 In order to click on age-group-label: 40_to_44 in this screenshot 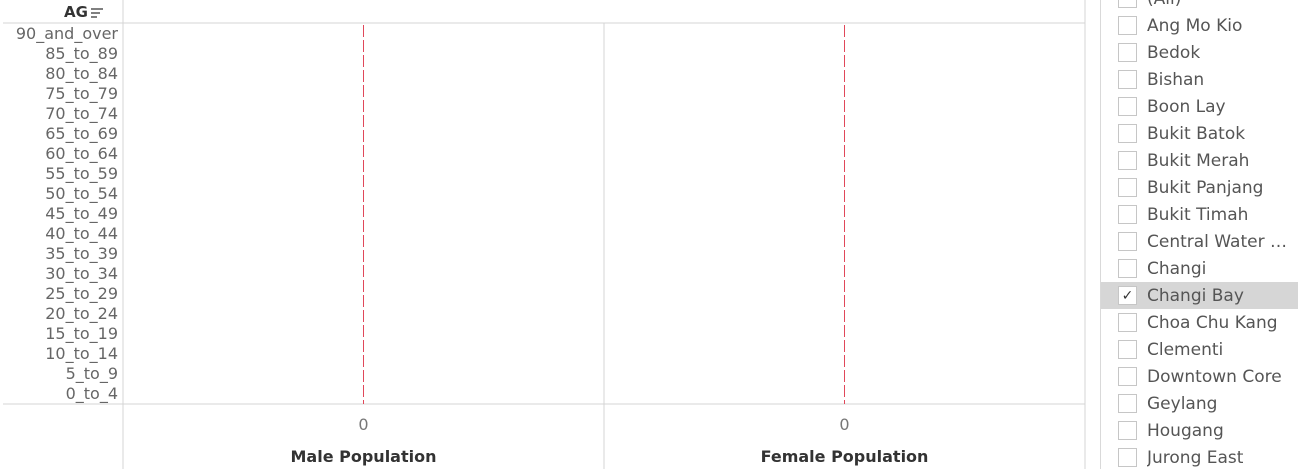, I will do `click(81, 234)`.